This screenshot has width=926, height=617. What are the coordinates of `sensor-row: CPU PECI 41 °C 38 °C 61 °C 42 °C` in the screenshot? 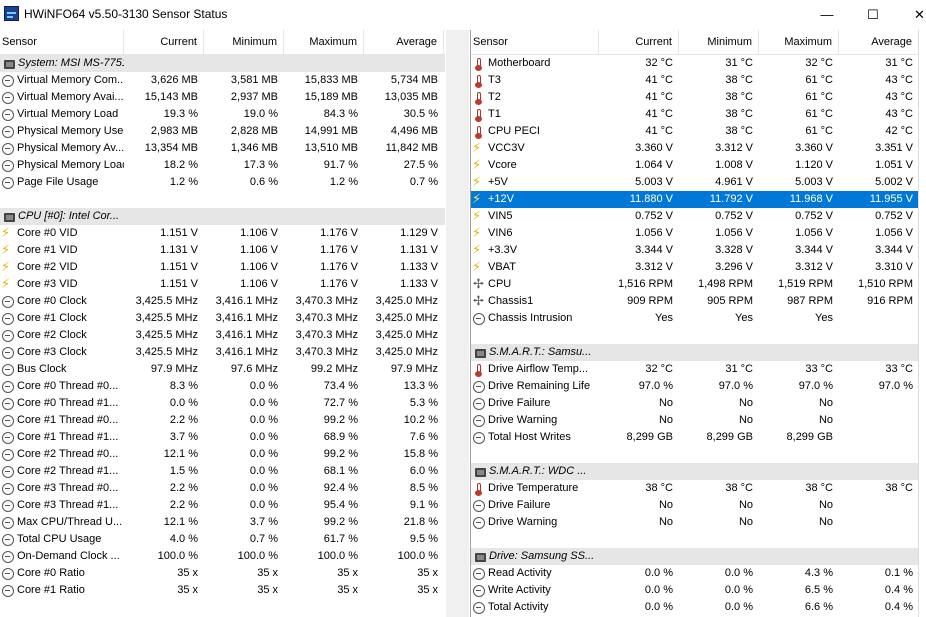 It's located at (695, 131).